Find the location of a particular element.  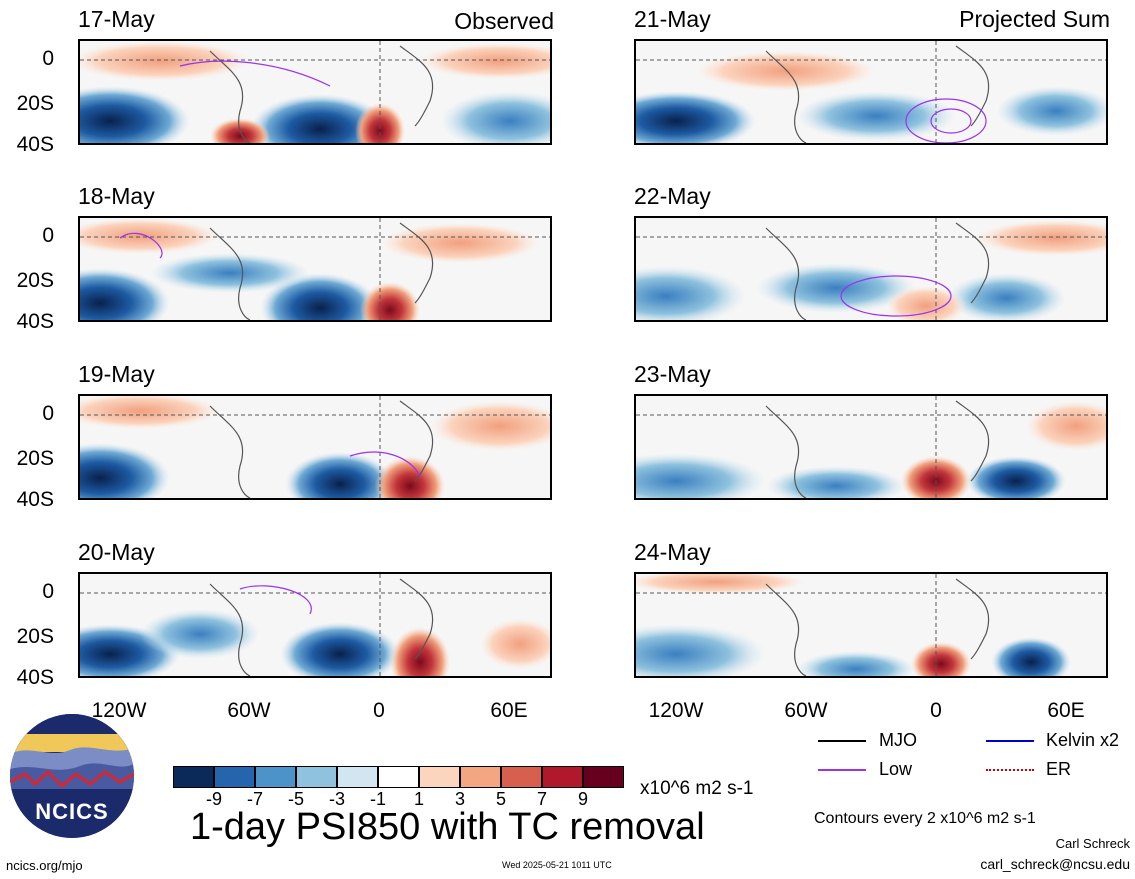

ncics-logo: NCICS is located at coordinates (72, 776).